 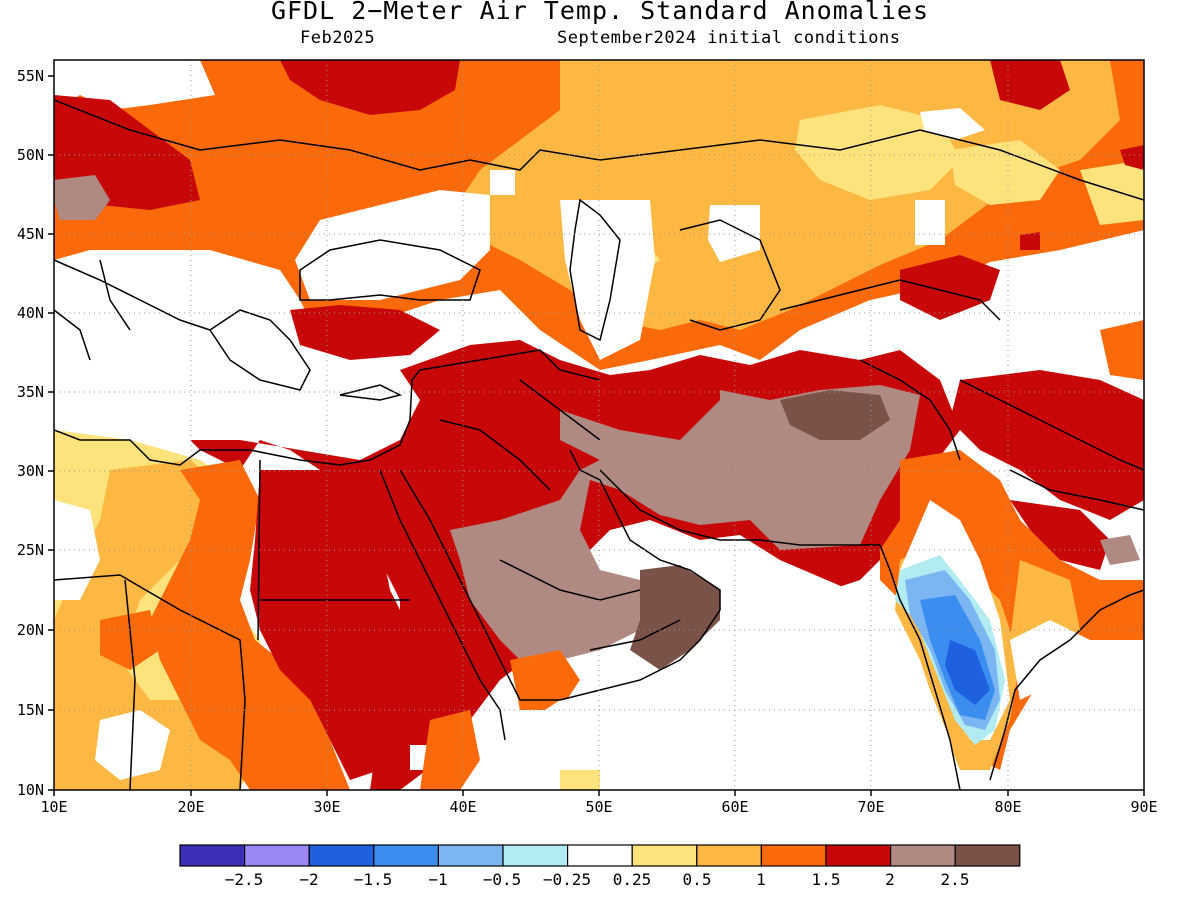 What do you see at coordinates (30, 471) in the screenshot?
I see `lat-tick-label: 30N` at bounding box center [30, 471].